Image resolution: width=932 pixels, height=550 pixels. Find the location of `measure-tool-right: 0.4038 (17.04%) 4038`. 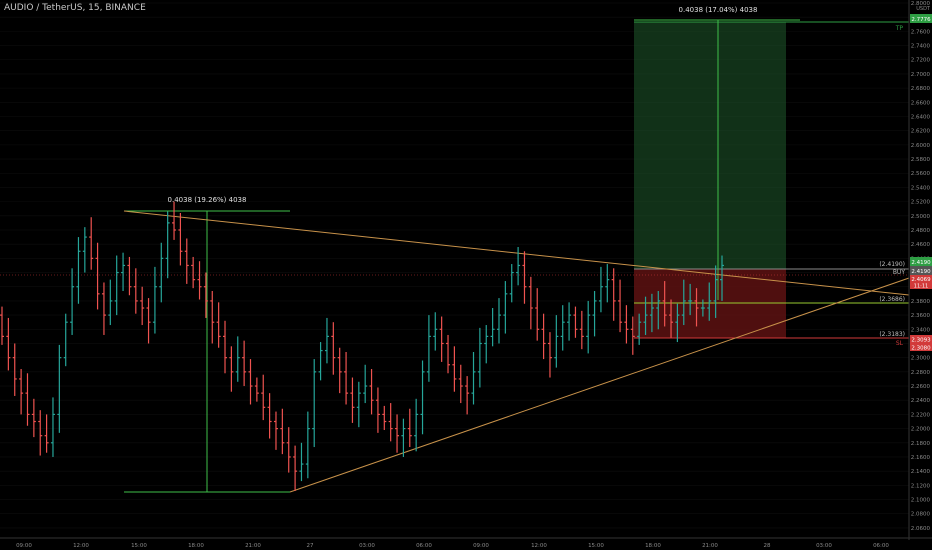

measure-tool-right: 0.4038 (17.04%) 4038 is located at coordinates (717, 153).